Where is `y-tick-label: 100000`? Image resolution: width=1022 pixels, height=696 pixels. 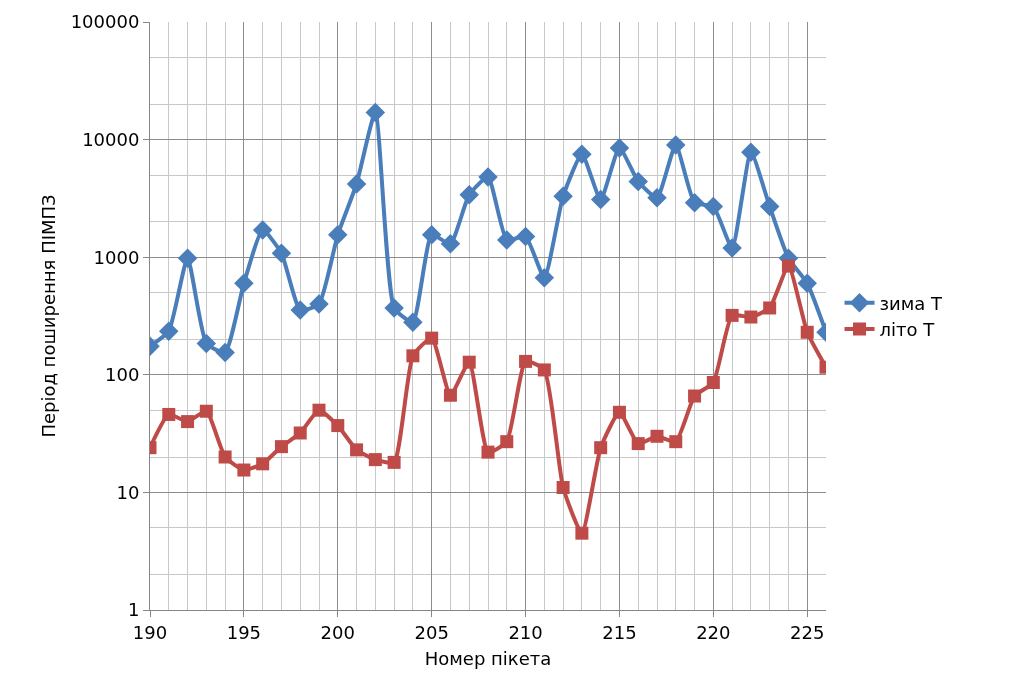
y-tick-label: 100000 is located at coordinates (105, 22).